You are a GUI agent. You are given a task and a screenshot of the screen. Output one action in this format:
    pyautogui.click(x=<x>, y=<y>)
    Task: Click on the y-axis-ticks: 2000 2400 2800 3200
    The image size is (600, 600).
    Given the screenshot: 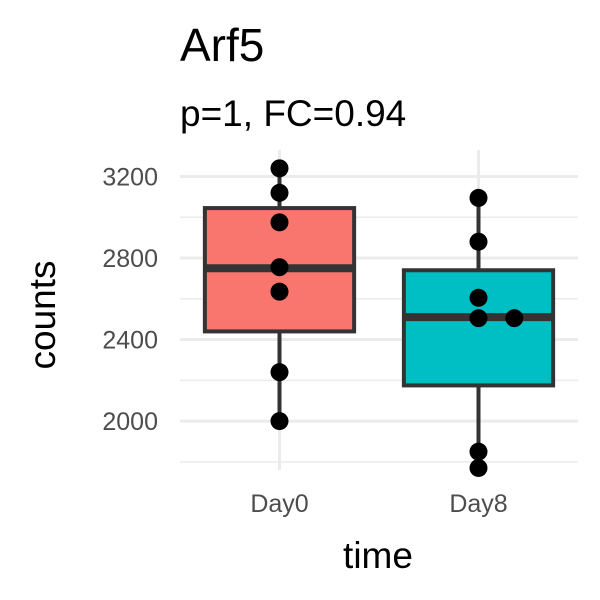 What is the action you would take?
    pyautogui.click(x=130, y=299)
    